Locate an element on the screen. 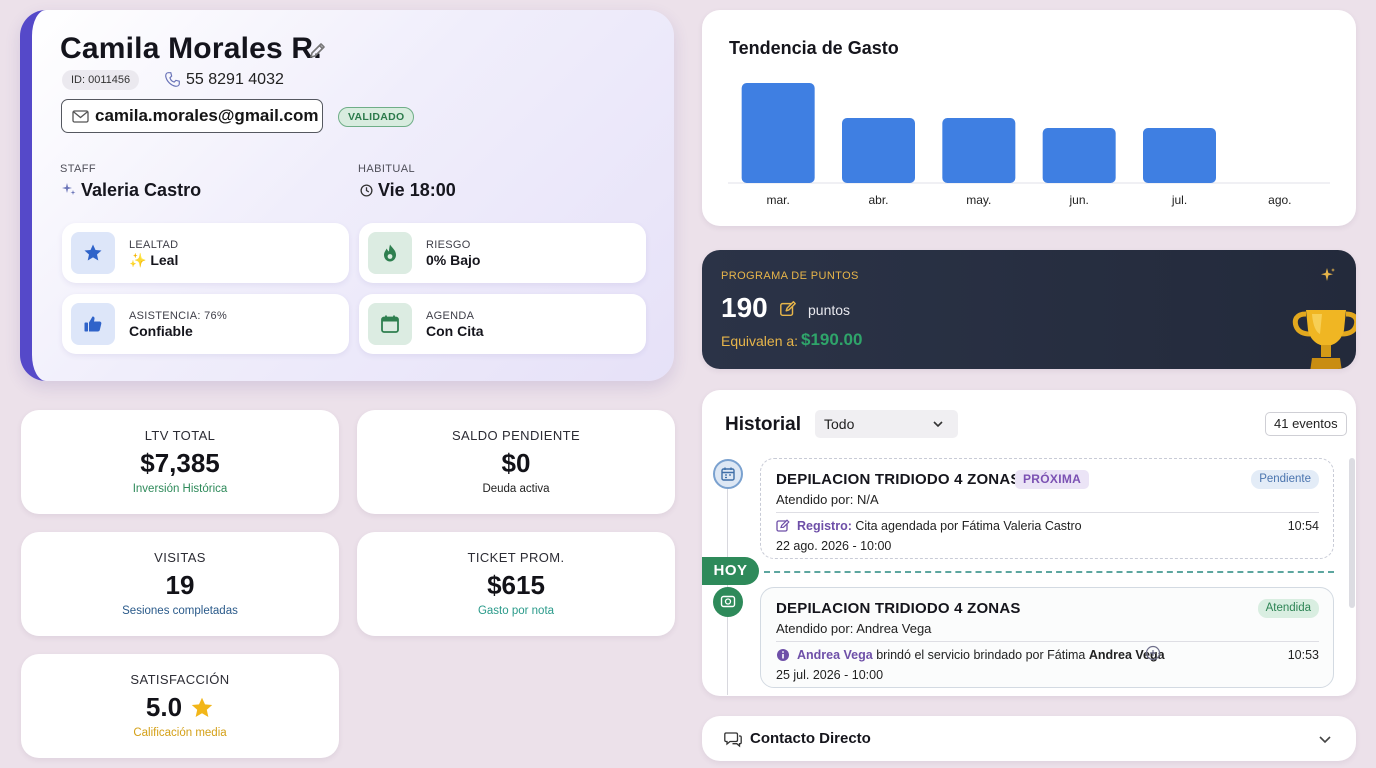  staff-label: STAFF is located at coordinates (78, 169).